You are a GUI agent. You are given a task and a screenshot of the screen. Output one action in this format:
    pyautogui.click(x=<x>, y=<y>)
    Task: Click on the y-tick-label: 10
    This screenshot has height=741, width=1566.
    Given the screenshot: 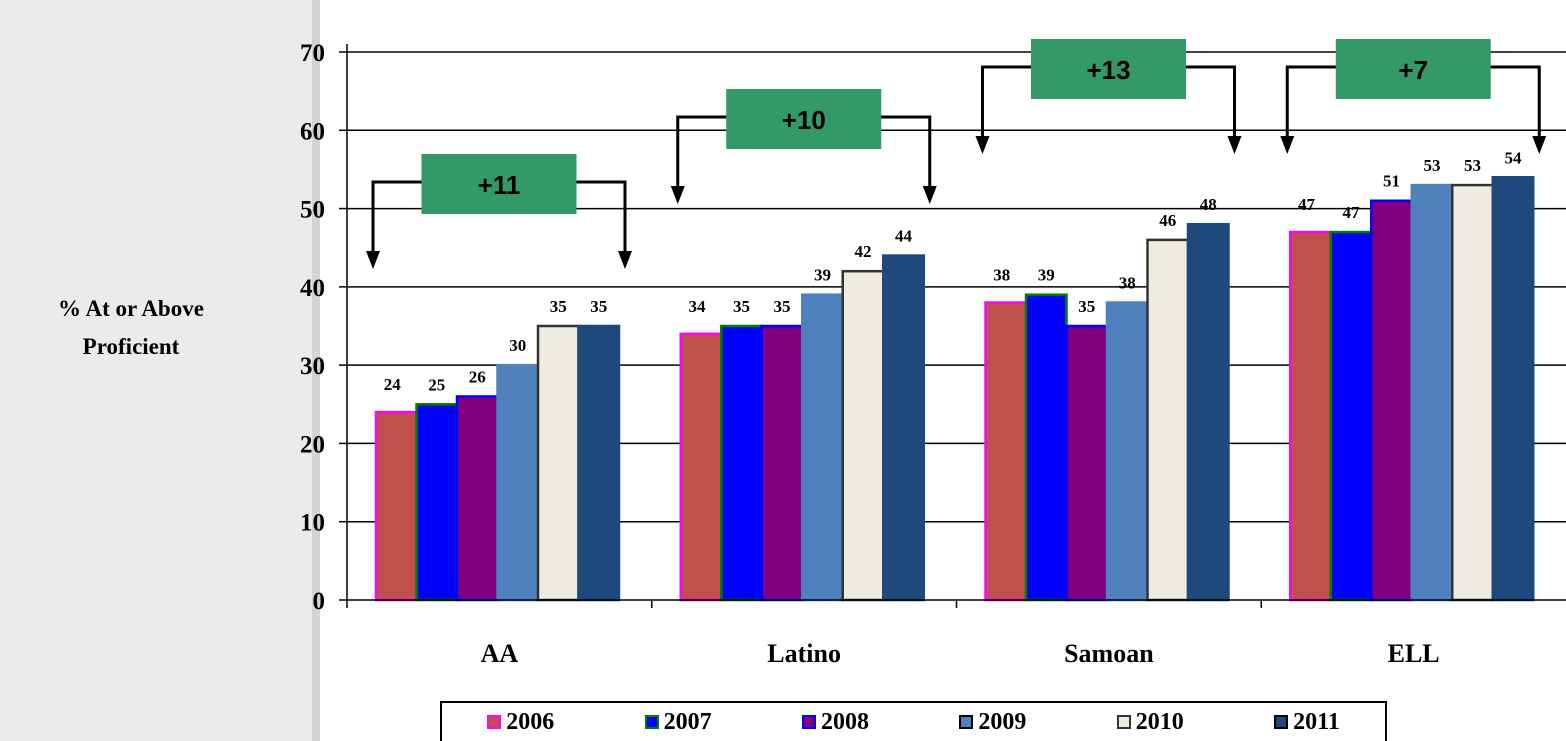 What is the action you would take?
    pyautogui.click(x=312, y=523)
    